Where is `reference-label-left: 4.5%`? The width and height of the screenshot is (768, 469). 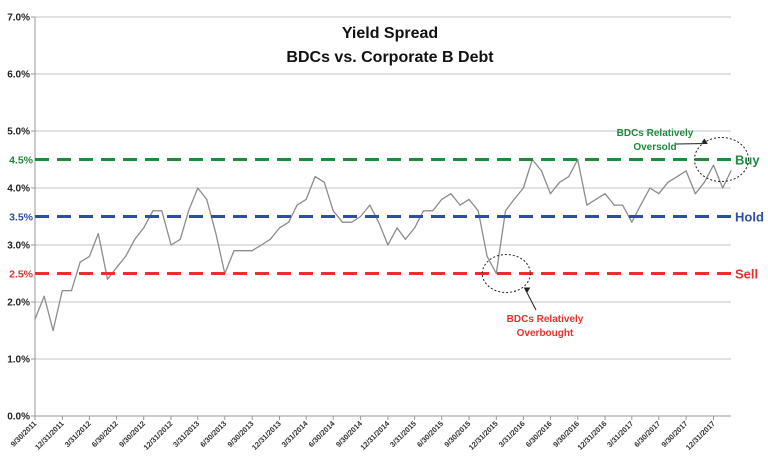 reference-label-left: 4.5% is located at coordinates (21, 161).